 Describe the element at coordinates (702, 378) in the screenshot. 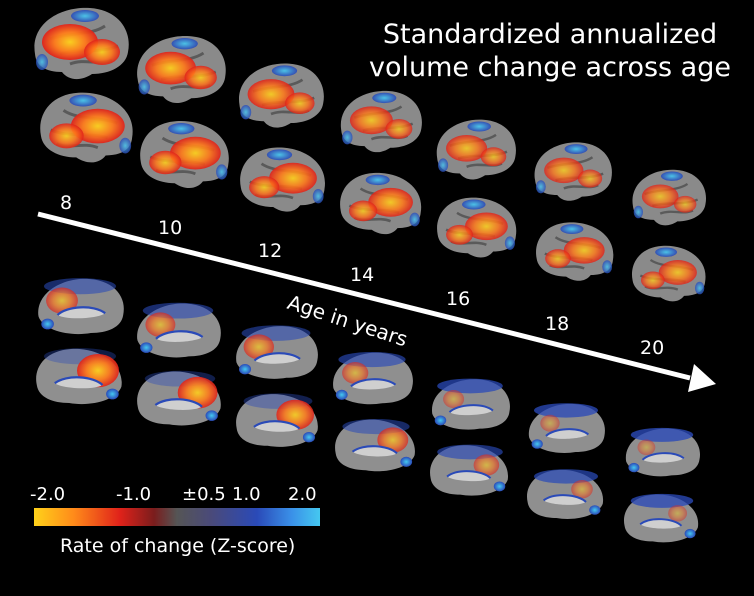

I see `age-axis-arrowhead` at that location.